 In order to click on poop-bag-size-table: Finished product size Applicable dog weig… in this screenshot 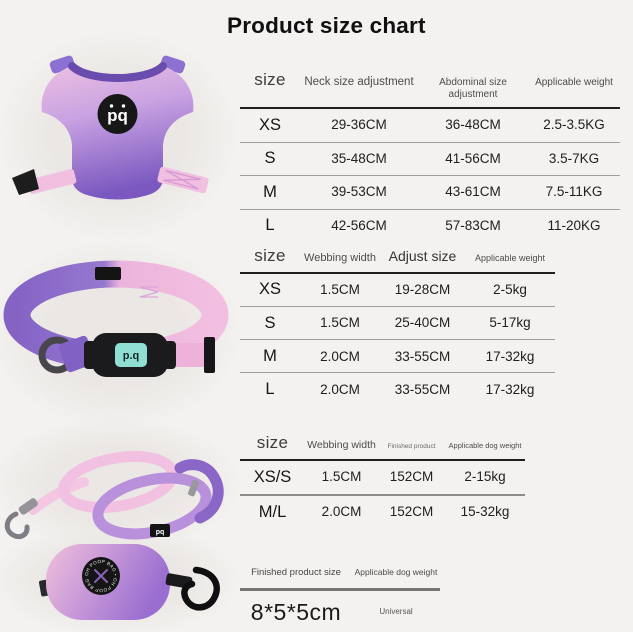, I will do `click(340, 596)`.